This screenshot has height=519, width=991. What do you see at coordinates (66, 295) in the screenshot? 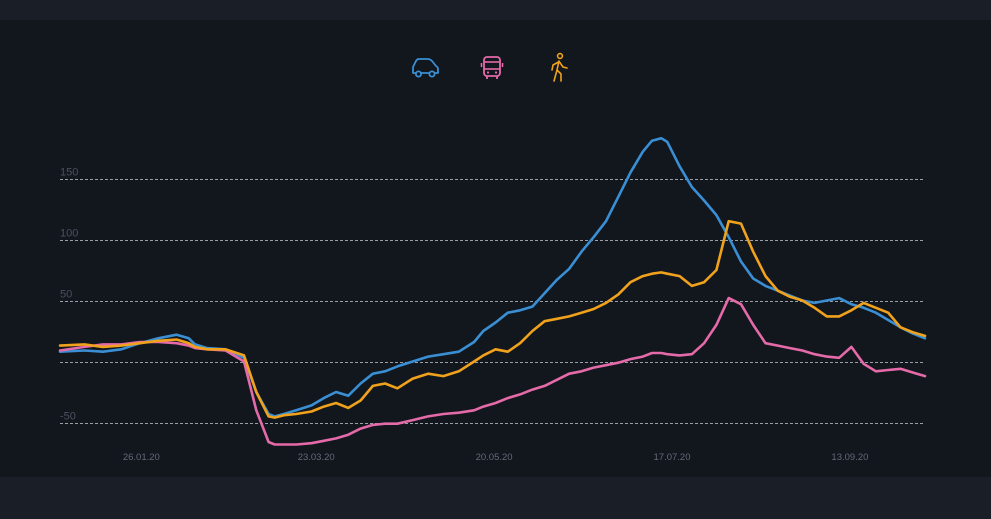
I see `y-tick-label: 50` at bounding box center [66, 295].